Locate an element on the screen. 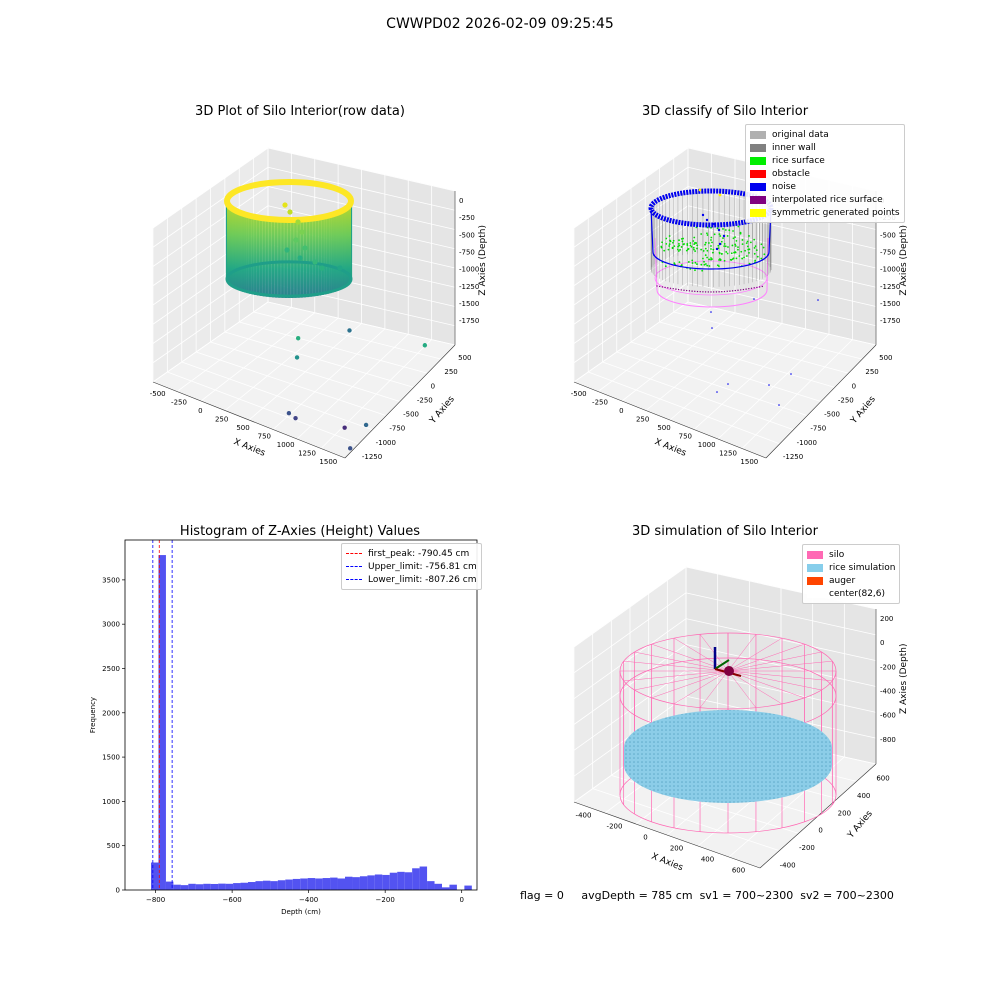 The image size is (1000, 1000). noise-point is located at coordinates (703, 215).